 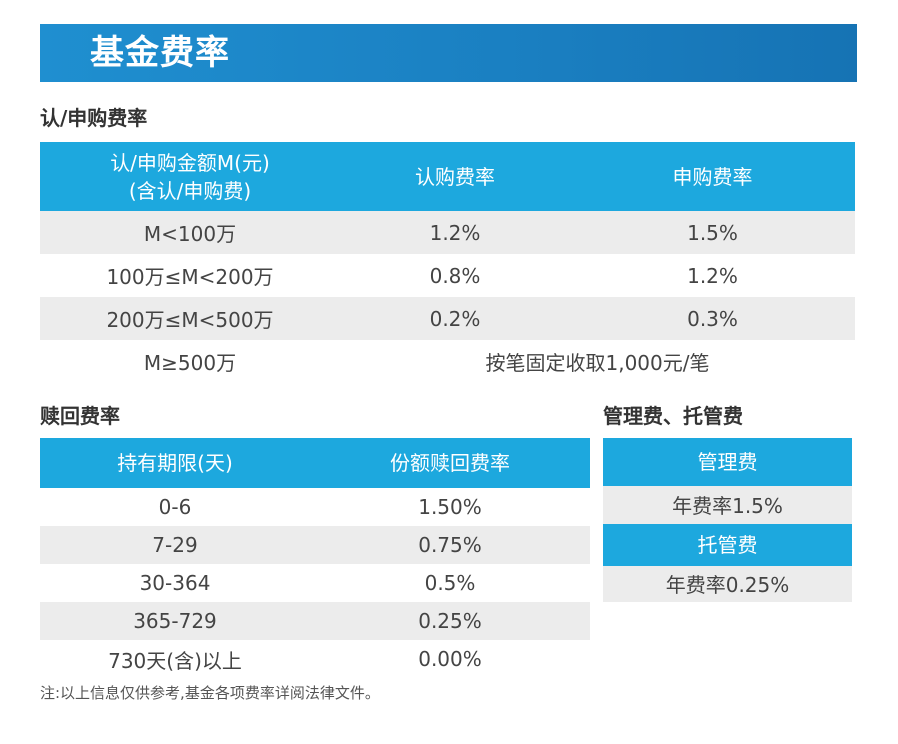 I want to click on subscribe-rate-header: 认购费率, so click(x=455, y=176).